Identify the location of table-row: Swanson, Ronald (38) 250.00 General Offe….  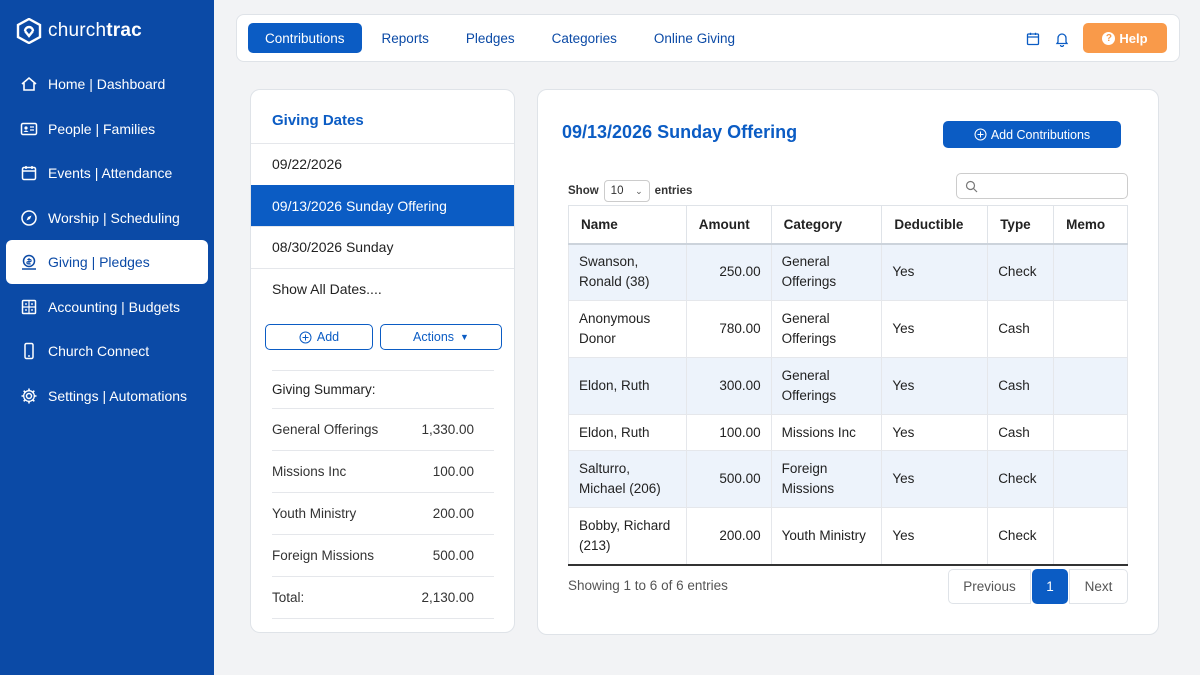
(848, 272).